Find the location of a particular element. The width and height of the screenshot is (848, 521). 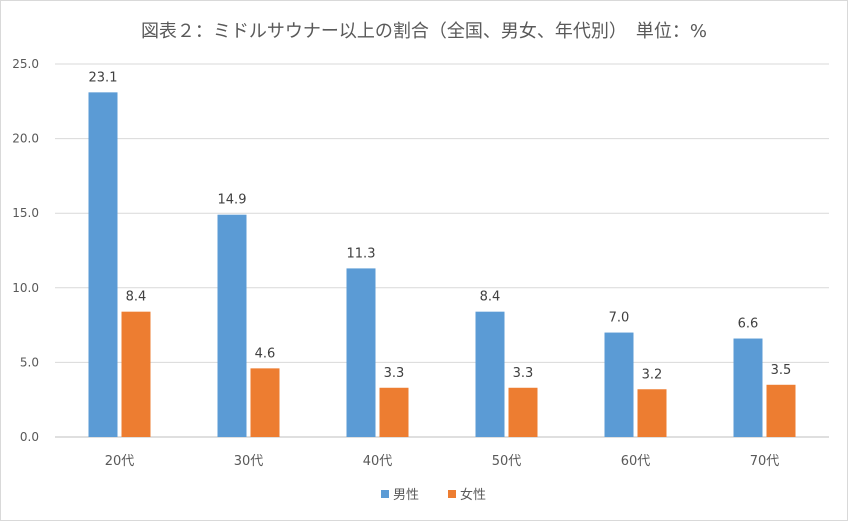

data-label: 6.6 is located at coordinates (748, 324).